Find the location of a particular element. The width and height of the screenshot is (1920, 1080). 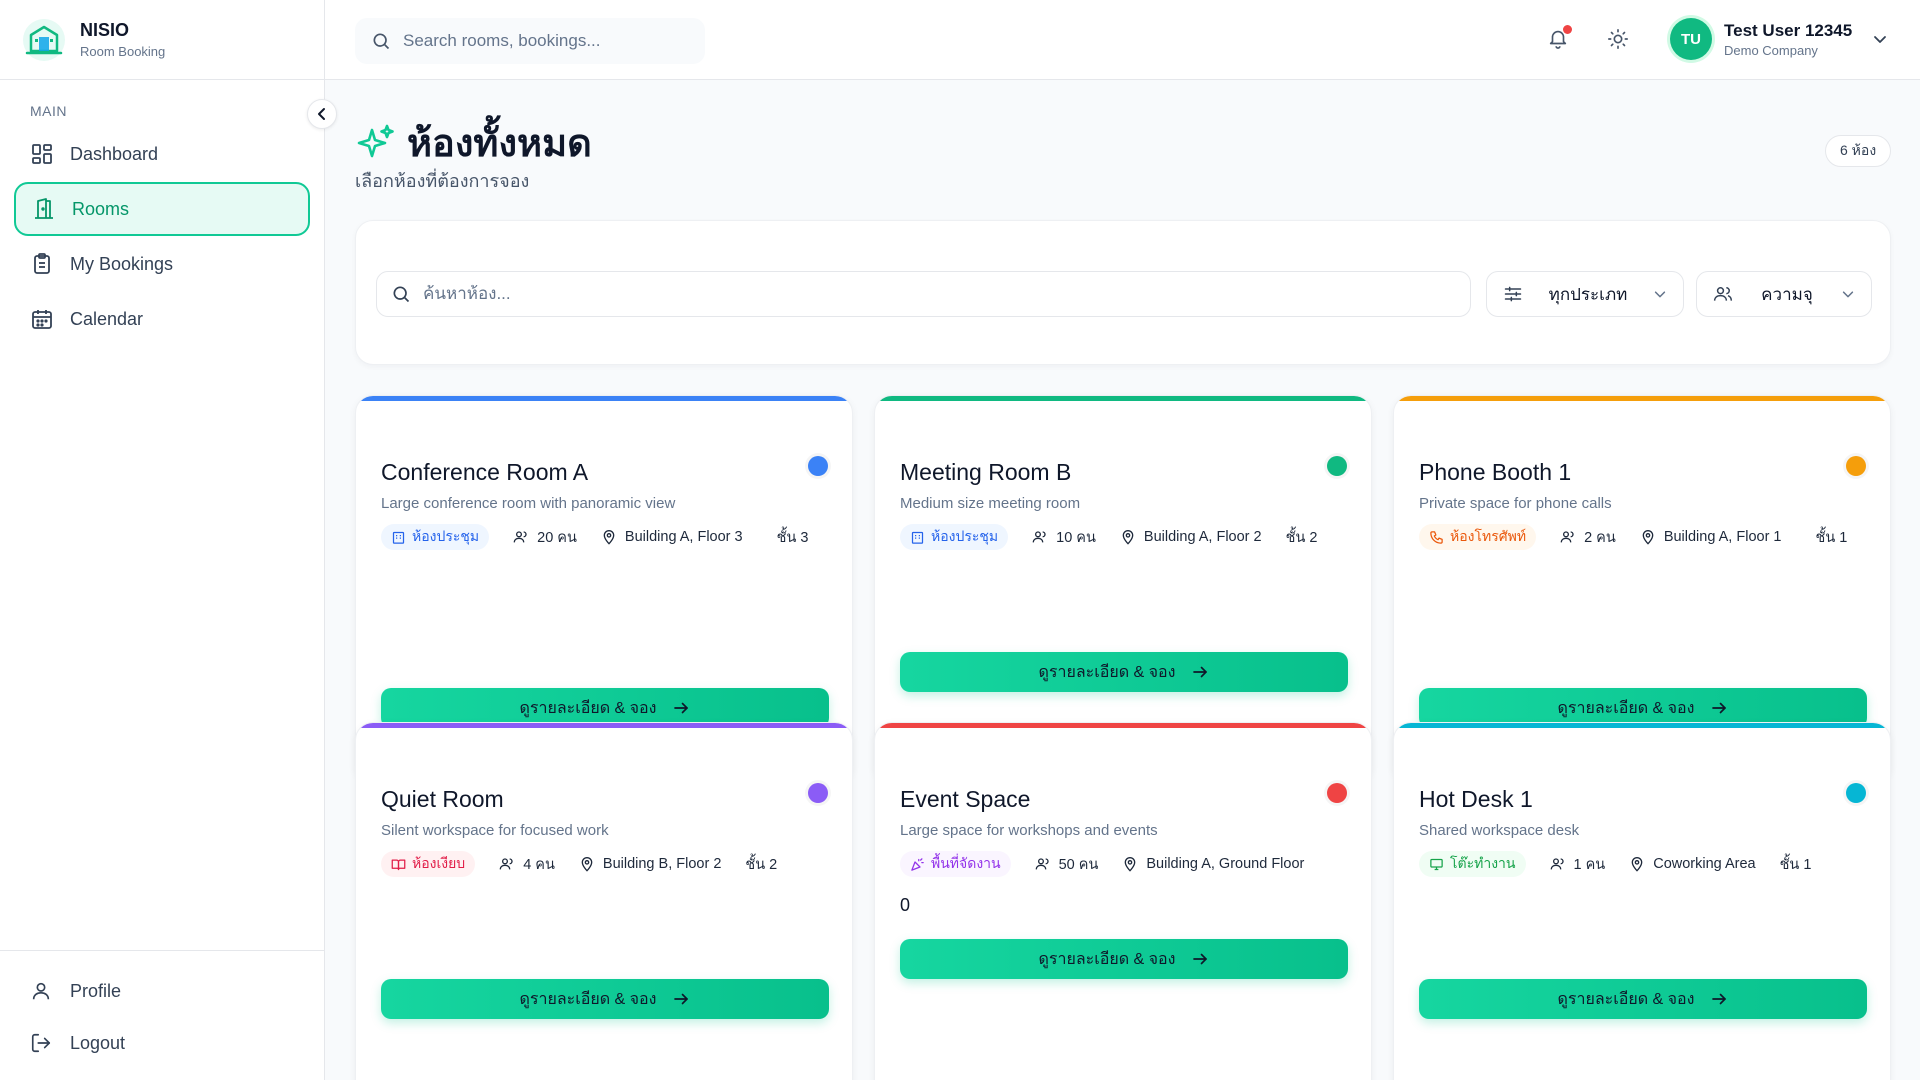

capacity-filter-value: ความจุ is located at coordinates (1787, 294).